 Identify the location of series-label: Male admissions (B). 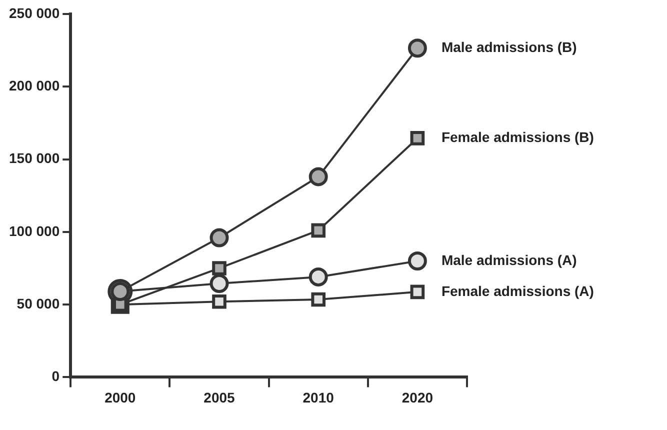
(509, 47).